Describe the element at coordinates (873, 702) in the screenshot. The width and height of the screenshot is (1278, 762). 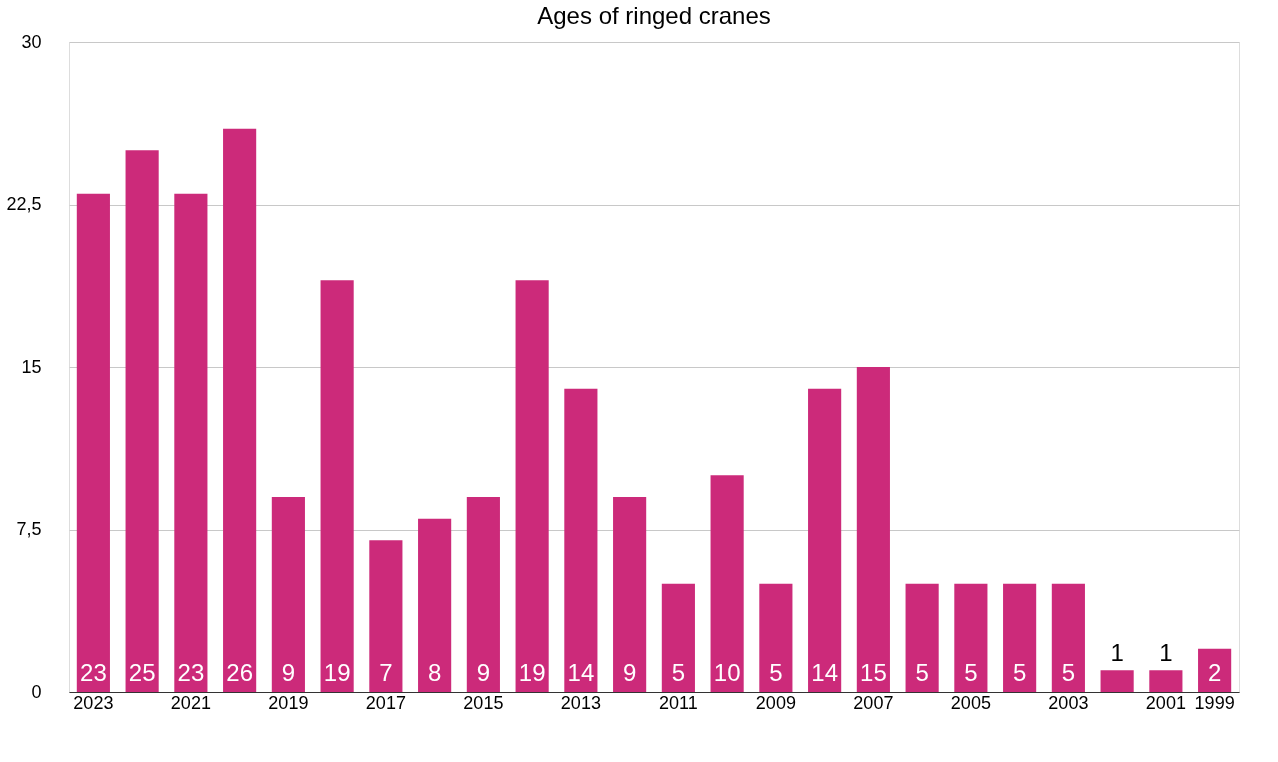
I see `x-tick-label: 2007` at that location.